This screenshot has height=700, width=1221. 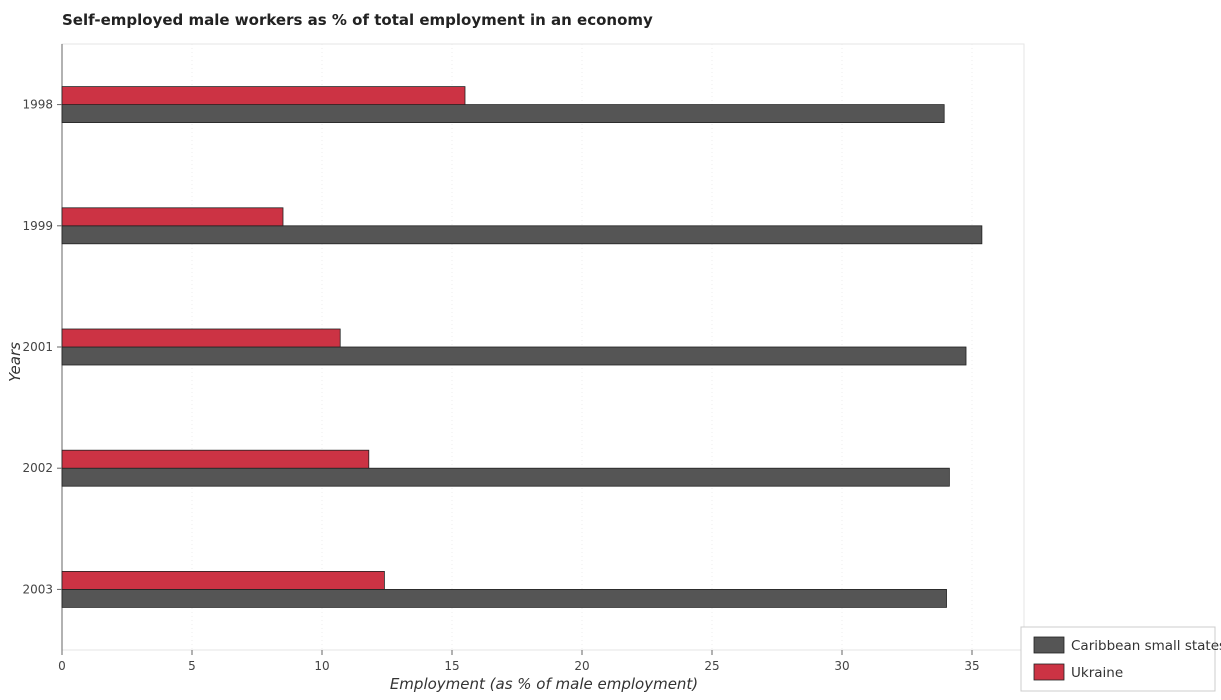 What do you see at coordinates (37, 226) in the screenshot?
I see `y-tick-label: 1999` at bounding box center [37, 226].